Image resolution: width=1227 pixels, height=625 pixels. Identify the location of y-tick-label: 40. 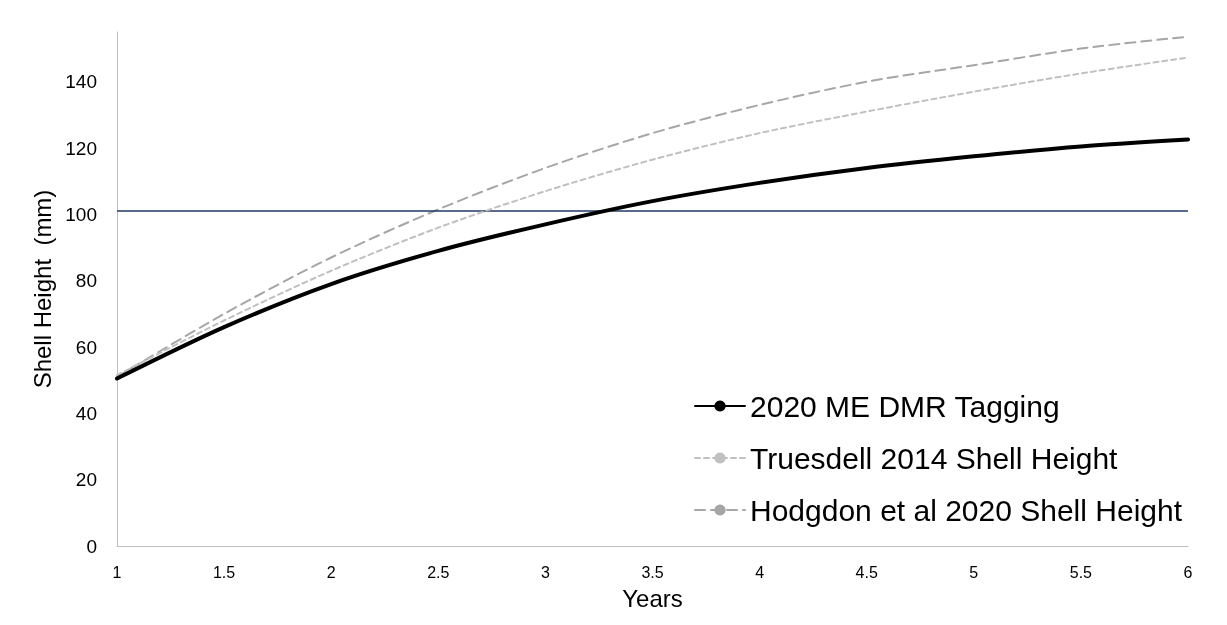
(86, 413).